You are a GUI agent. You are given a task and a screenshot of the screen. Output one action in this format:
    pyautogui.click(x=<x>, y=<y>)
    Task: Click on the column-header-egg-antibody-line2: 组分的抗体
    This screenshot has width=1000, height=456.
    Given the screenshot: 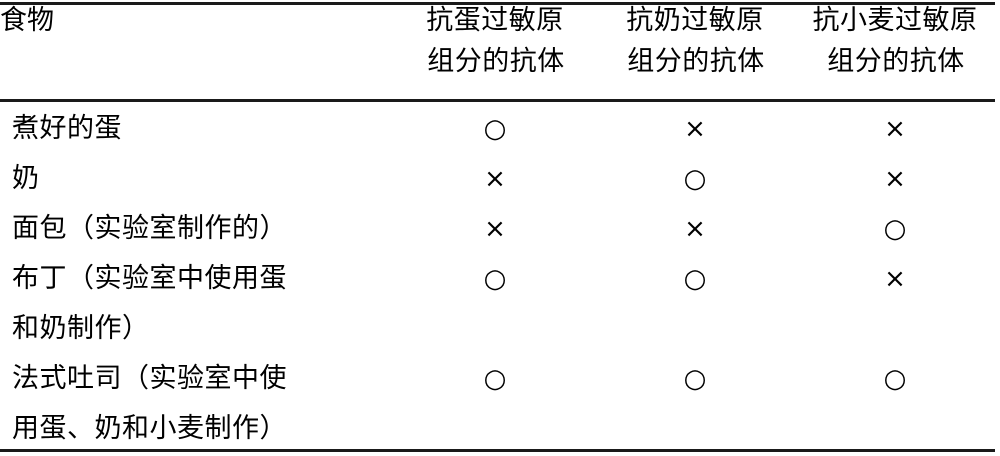 What is the action you would take?
    pyautogui.click(x=496, y=61)
    